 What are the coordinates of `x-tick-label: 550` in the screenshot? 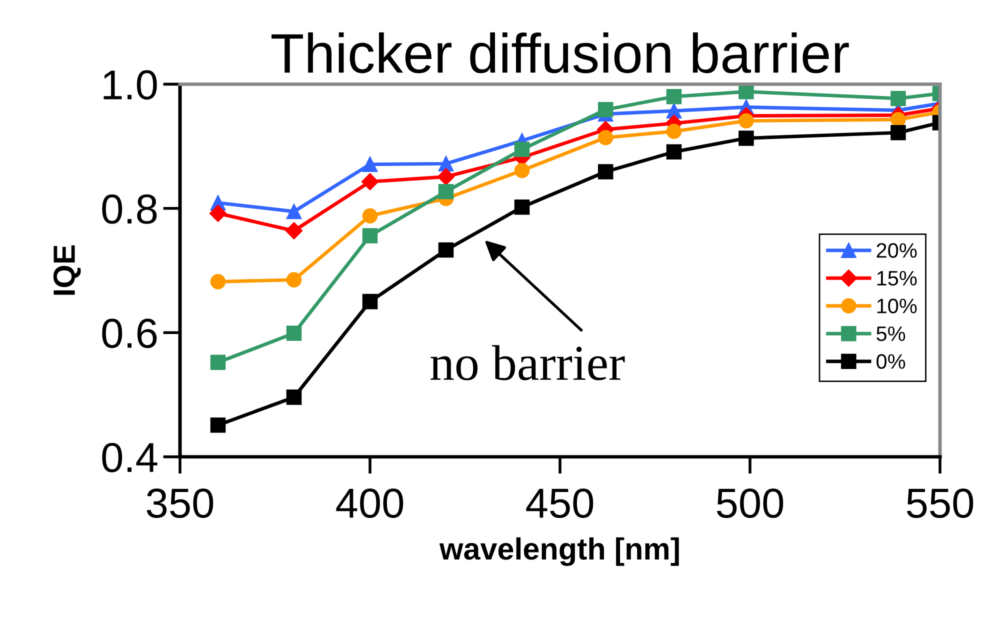 It's located at (940, 503).